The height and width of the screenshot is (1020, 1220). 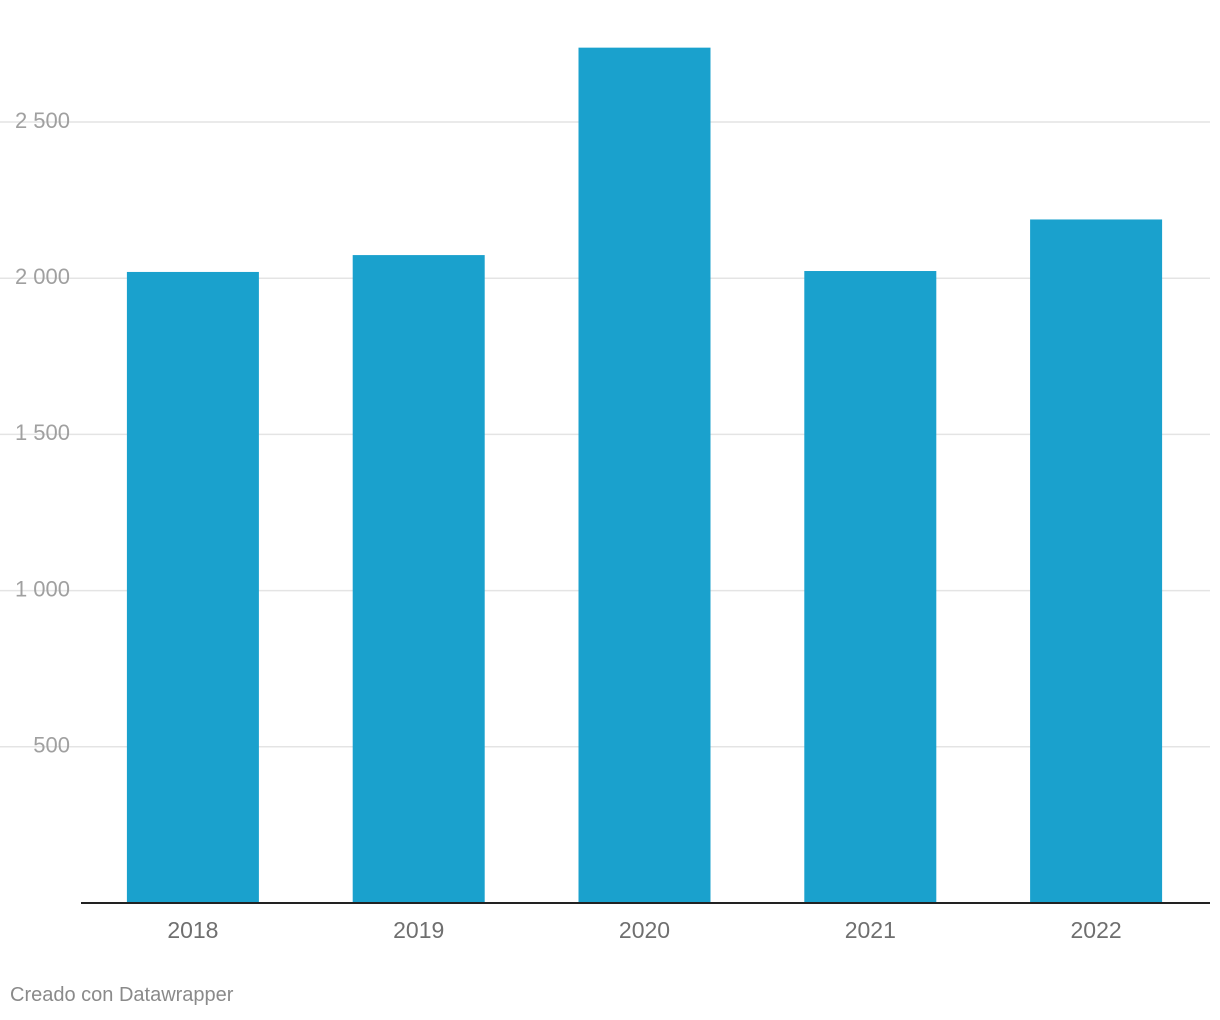 What do you see at coordinates (192, 587) in the screenshot?
I see `bar-2018` at bounding box center [192, 587].